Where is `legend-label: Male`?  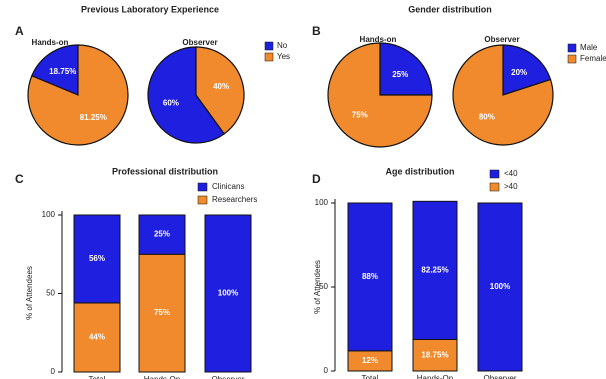 legend-label: Male is located at coordinates (589, 47).